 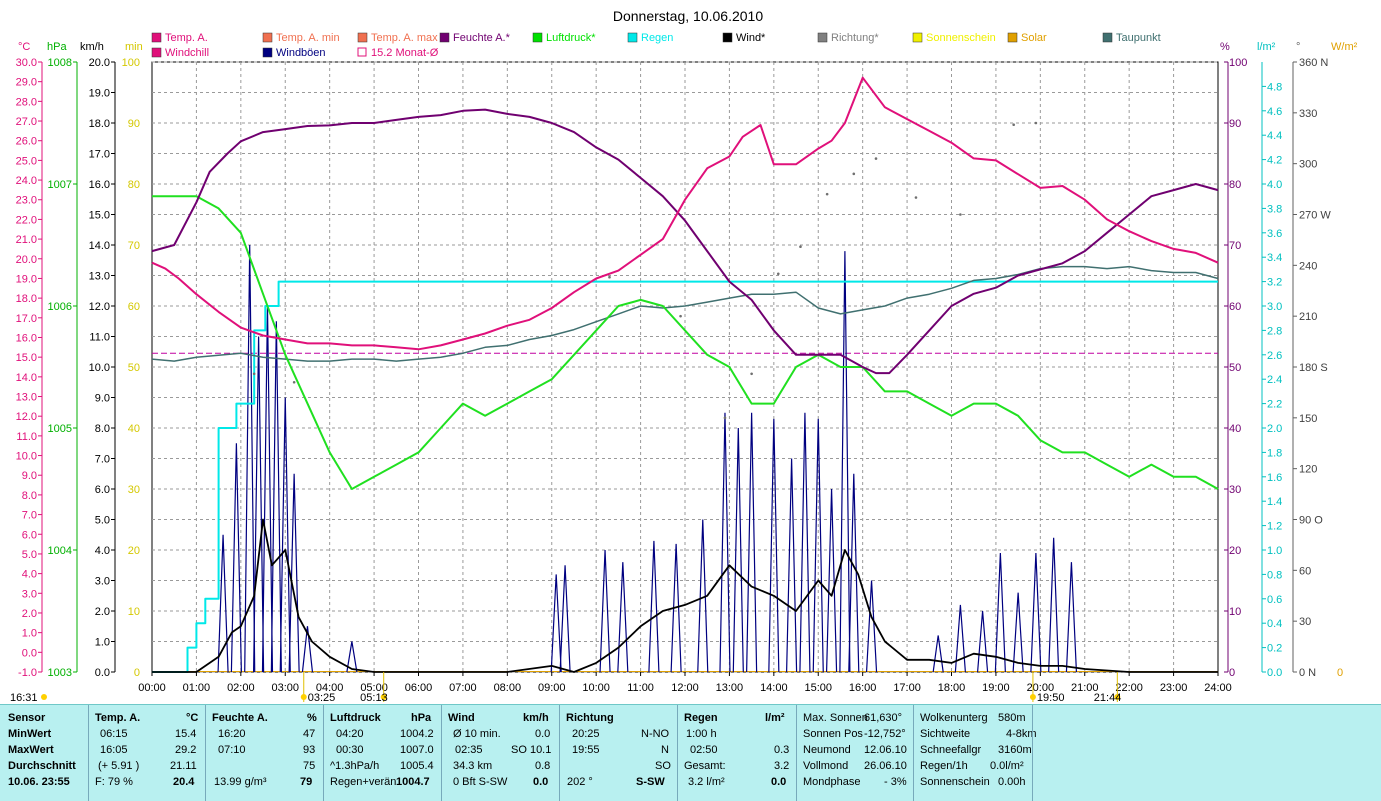 What do you see at coordinates (192, 718) in the screenshot?
I see `temp-unit: °C` at bounding box center [192, 718].